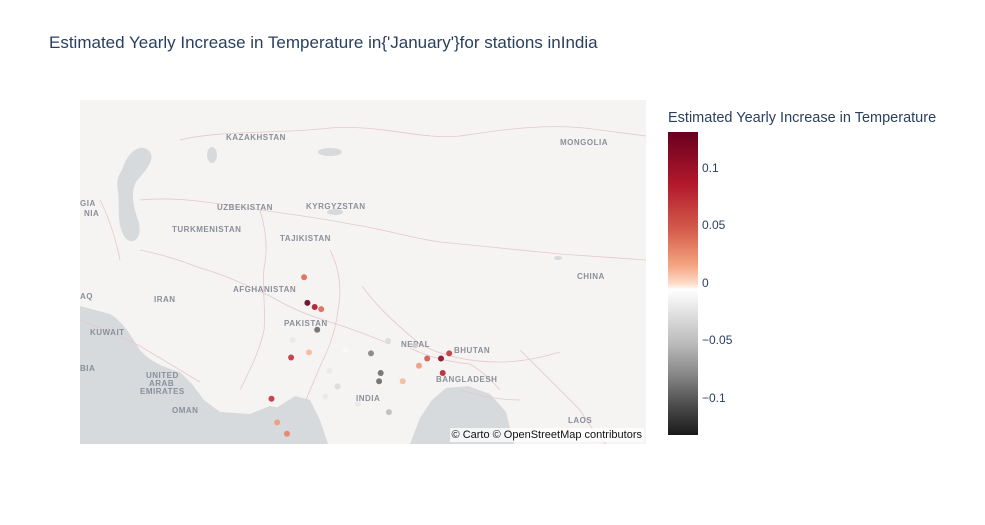  I want to click on colorbar-tick-0.1: 0.1, so click(710, 168).